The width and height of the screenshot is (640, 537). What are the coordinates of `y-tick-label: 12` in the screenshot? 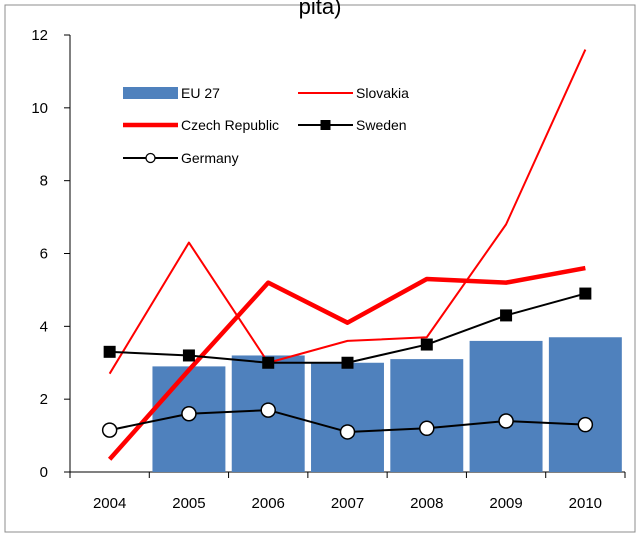 It's located at (39, 35).